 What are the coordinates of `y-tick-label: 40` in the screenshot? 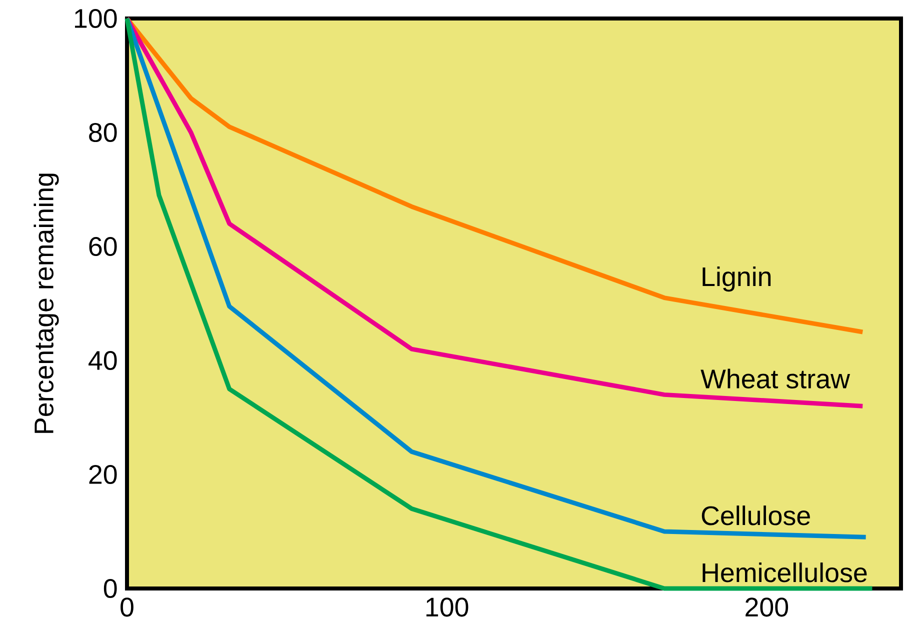 It's located at (102, 360).